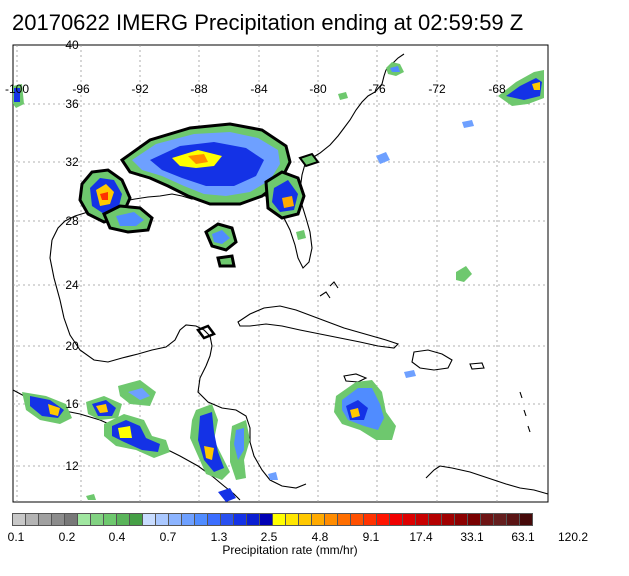  I want to click on lon-label: -68, so click(497, 89).